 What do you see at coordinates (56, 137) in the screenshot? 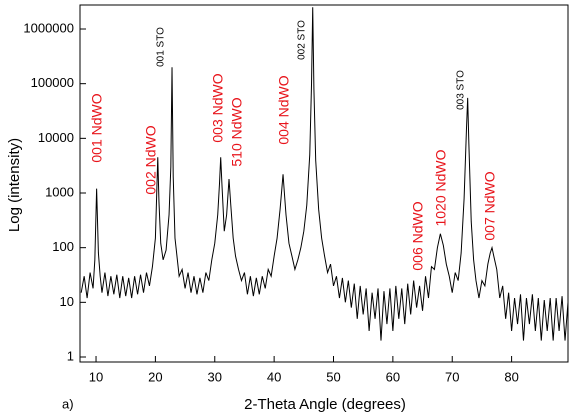
I see `y-tick-label: 10000` at bounding box center [56, 137].